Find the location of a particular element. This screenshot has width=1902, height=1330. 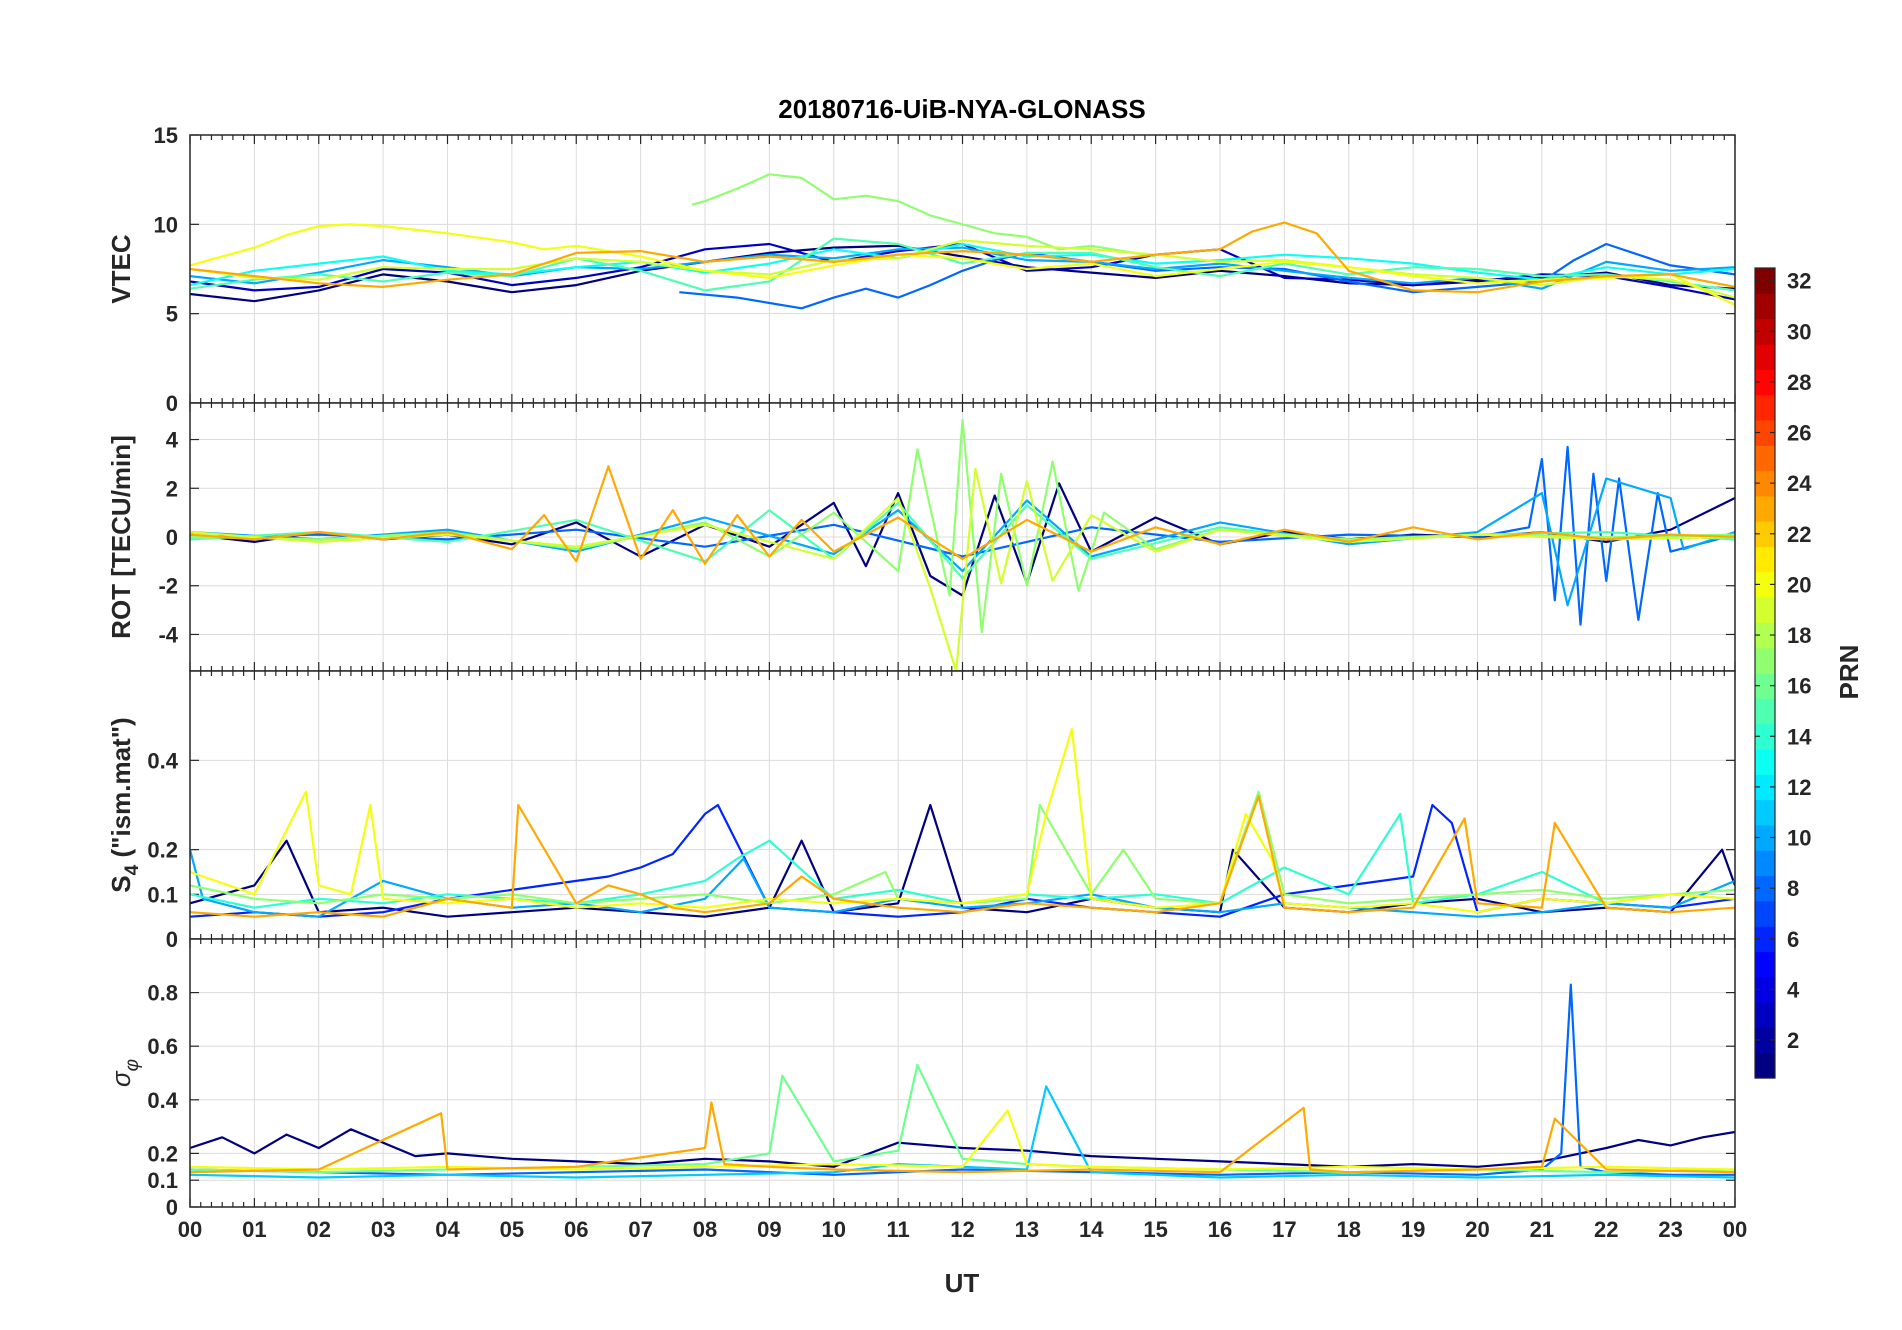

x-tick-label: 22 is located at coordinates (1606, 1229).